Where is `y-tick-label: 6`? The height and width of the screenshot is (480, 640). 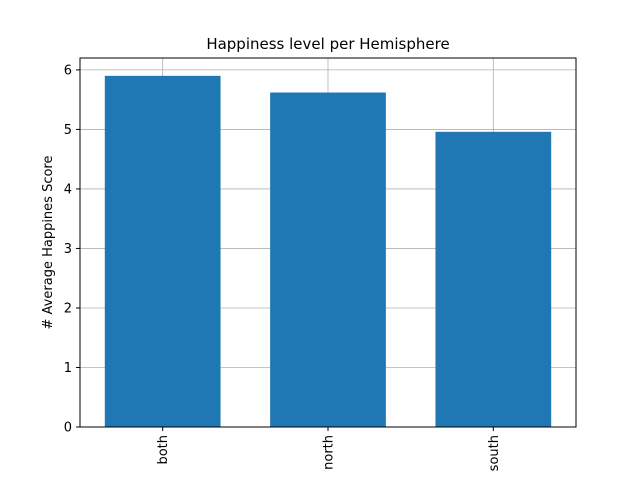 y-tick-label: 6 is located at coordinates (68, 70).